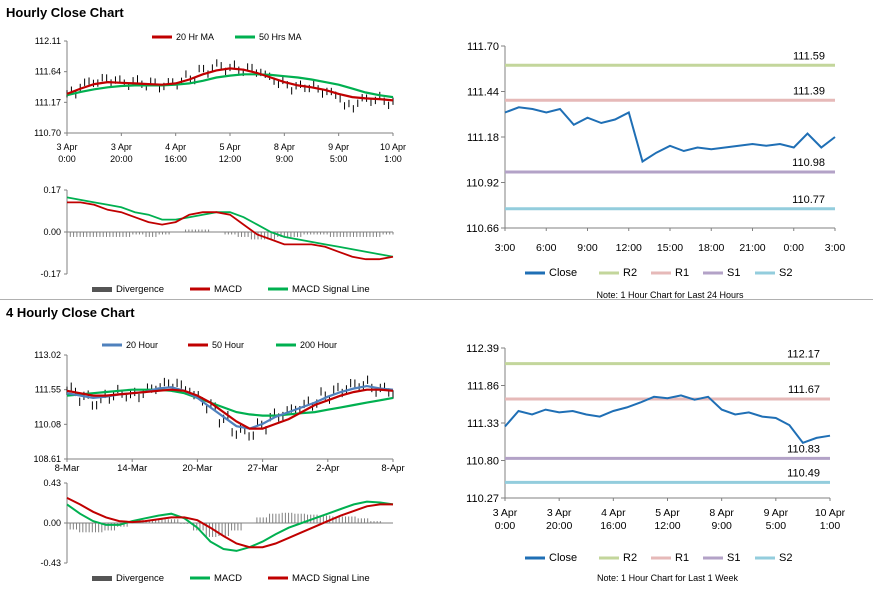 This screenshot has width=873, height=601. I want to click on y-tick-label: -0.17, so click(50, 274).